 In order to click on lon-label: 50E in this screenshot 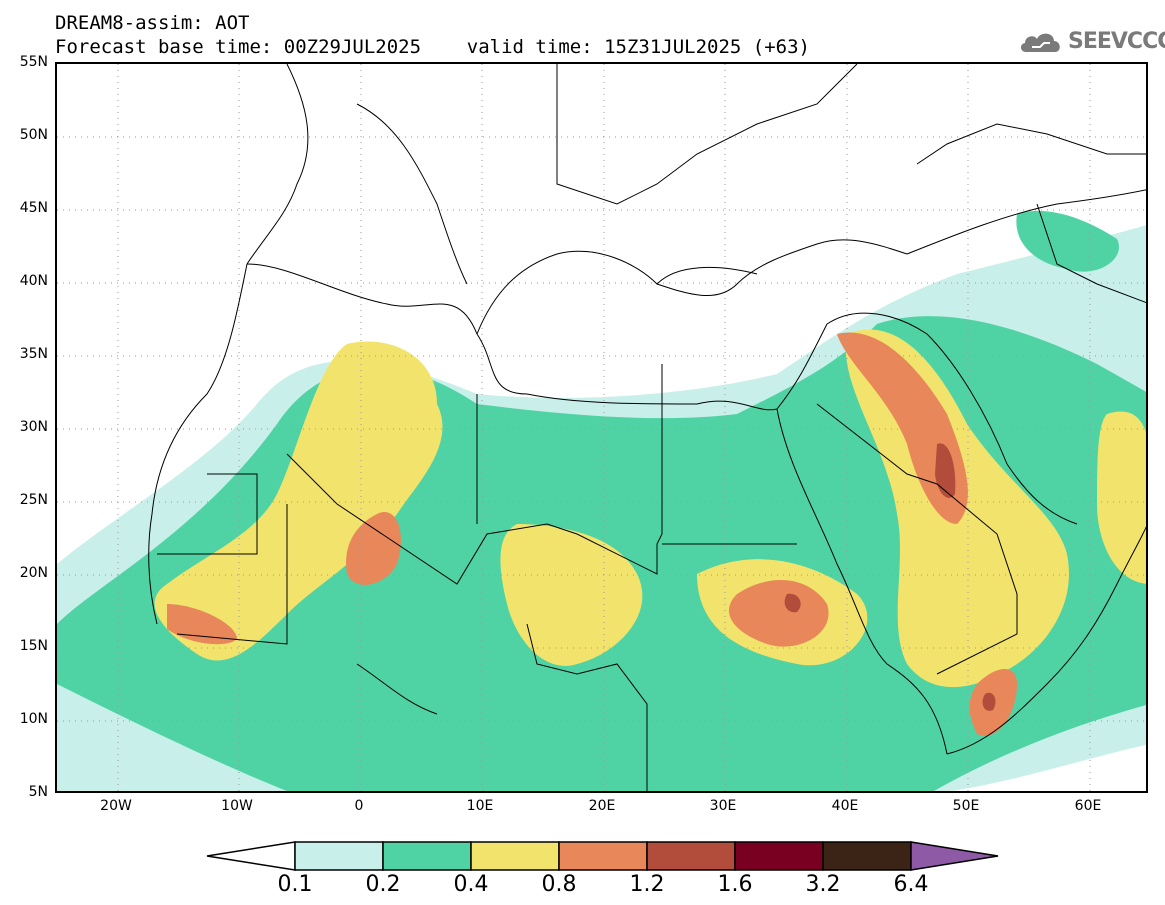, I will do `click(966, 806)`.